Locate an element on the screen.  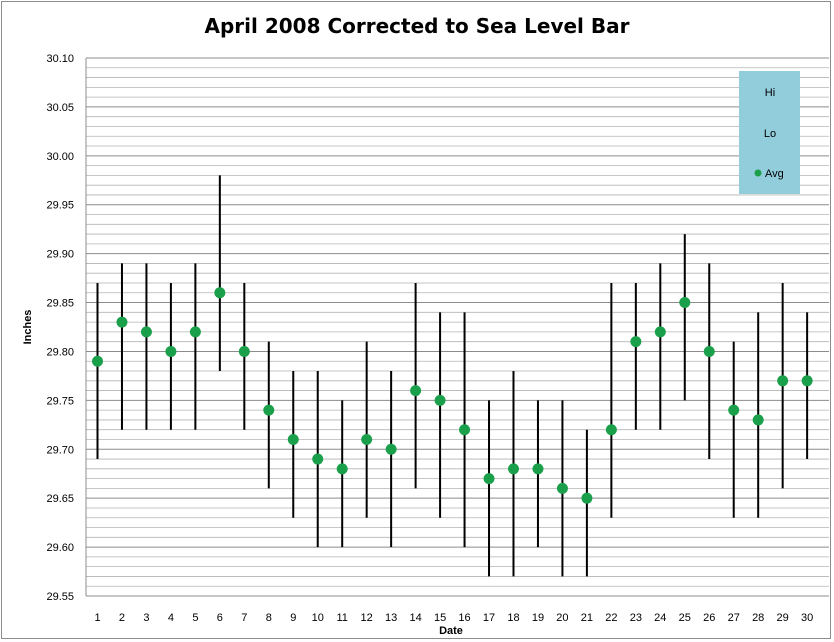
x-tick-label: 1 is located at coordinates (97, 618).